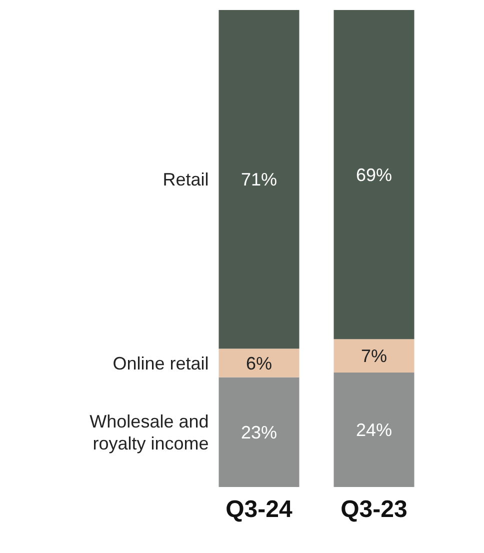 The image size is (484, 553). I want to click on data-label: 71%, so click(259, 180).